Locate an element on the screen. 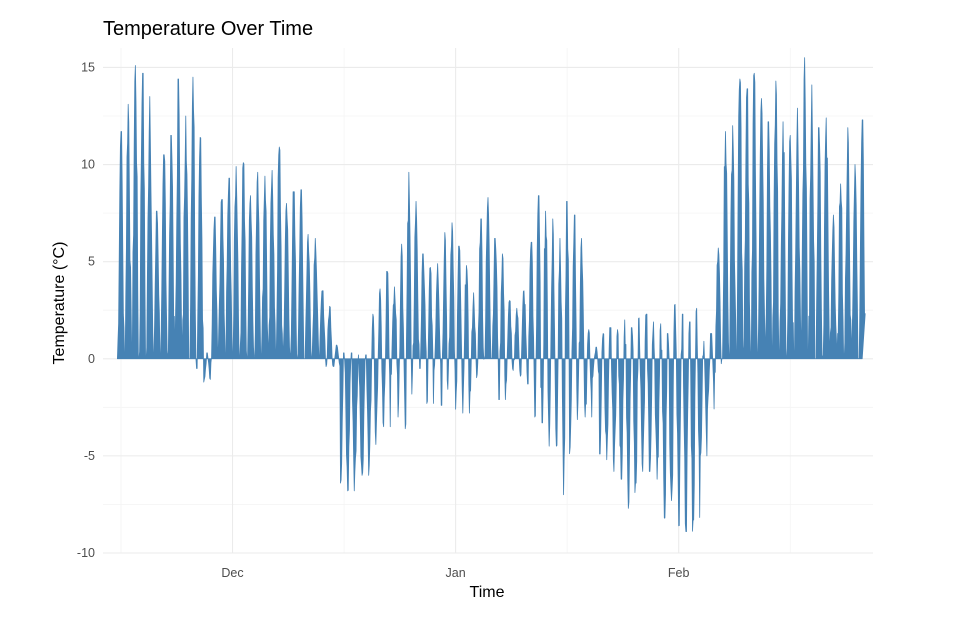  y-tick-label: 5 is located at coordinates (91, 262).